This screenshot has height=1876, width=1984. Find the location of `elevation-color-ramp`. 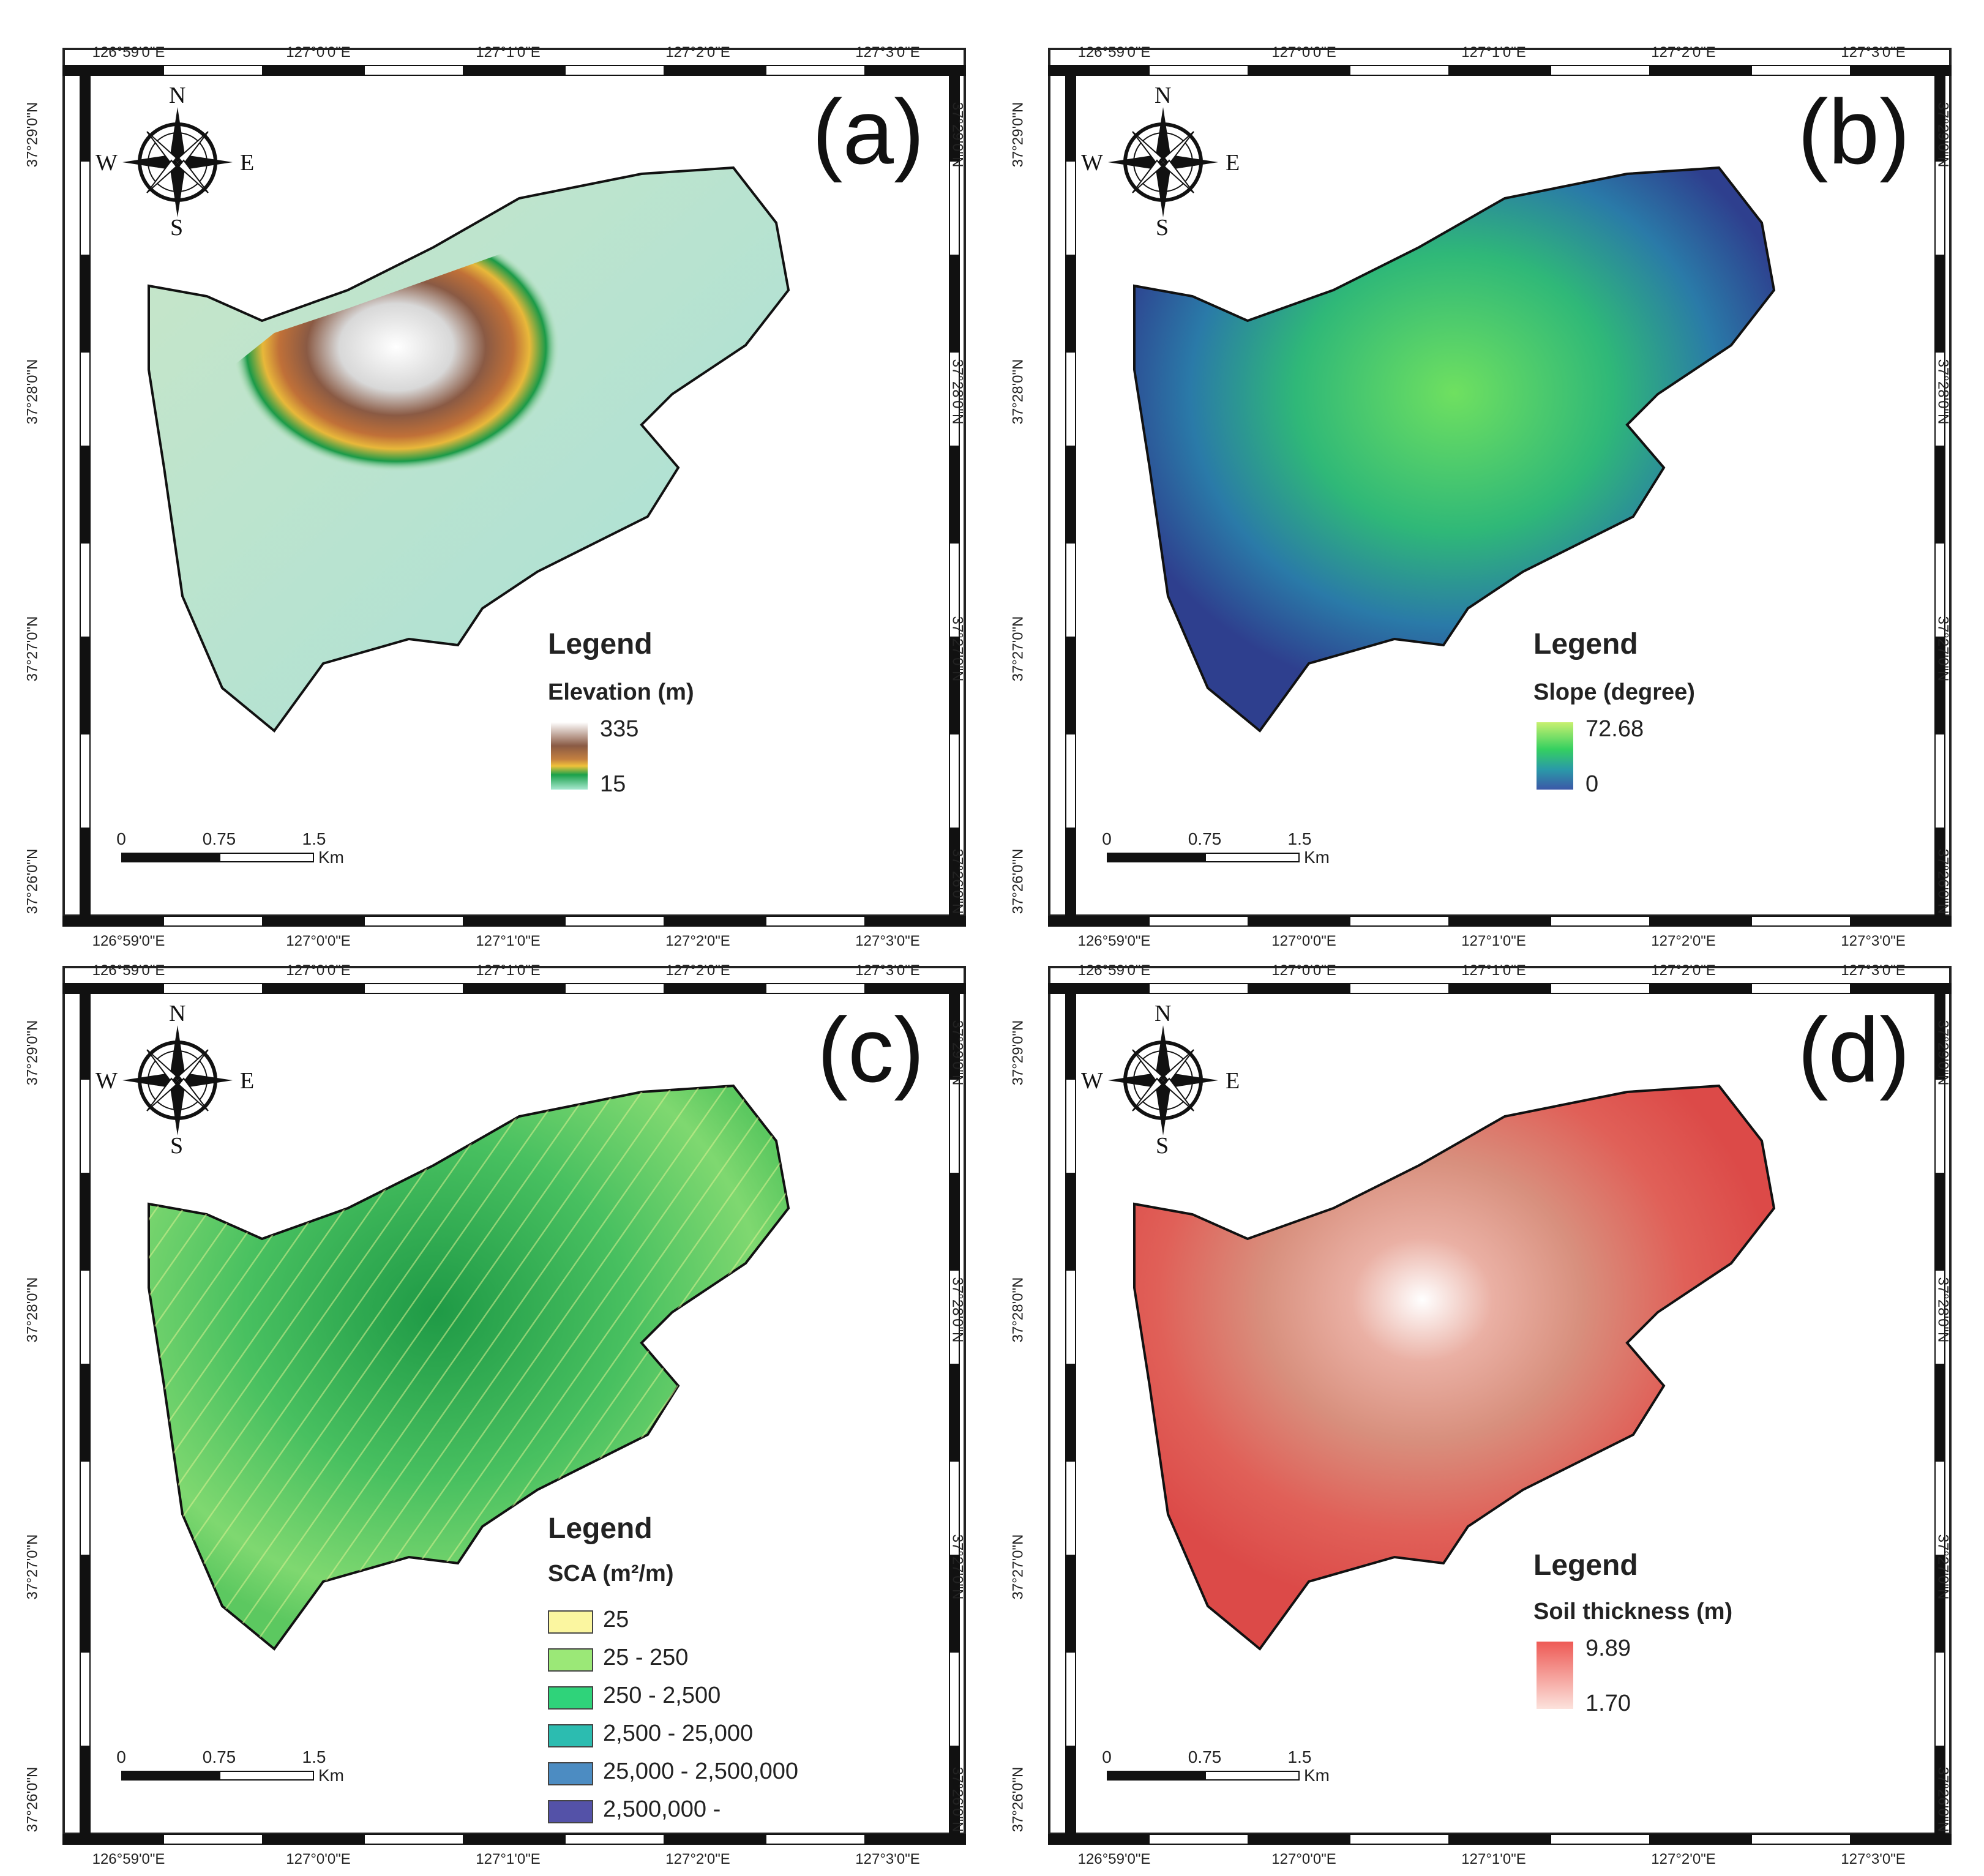

elevation-color-ramp is located at coordinates (569, 756).